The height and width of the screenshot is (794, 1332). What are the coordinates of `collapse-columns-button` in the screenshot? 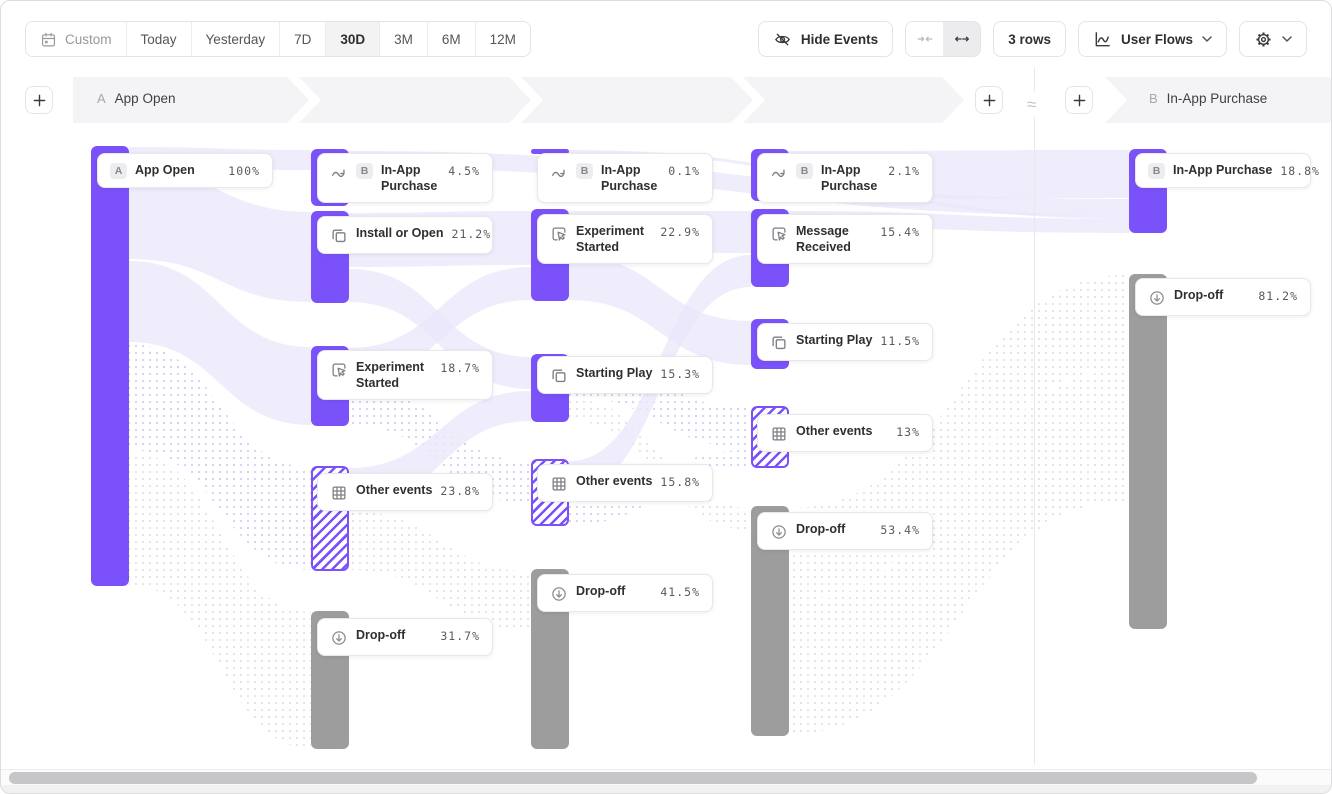 It's located at (925, 39).